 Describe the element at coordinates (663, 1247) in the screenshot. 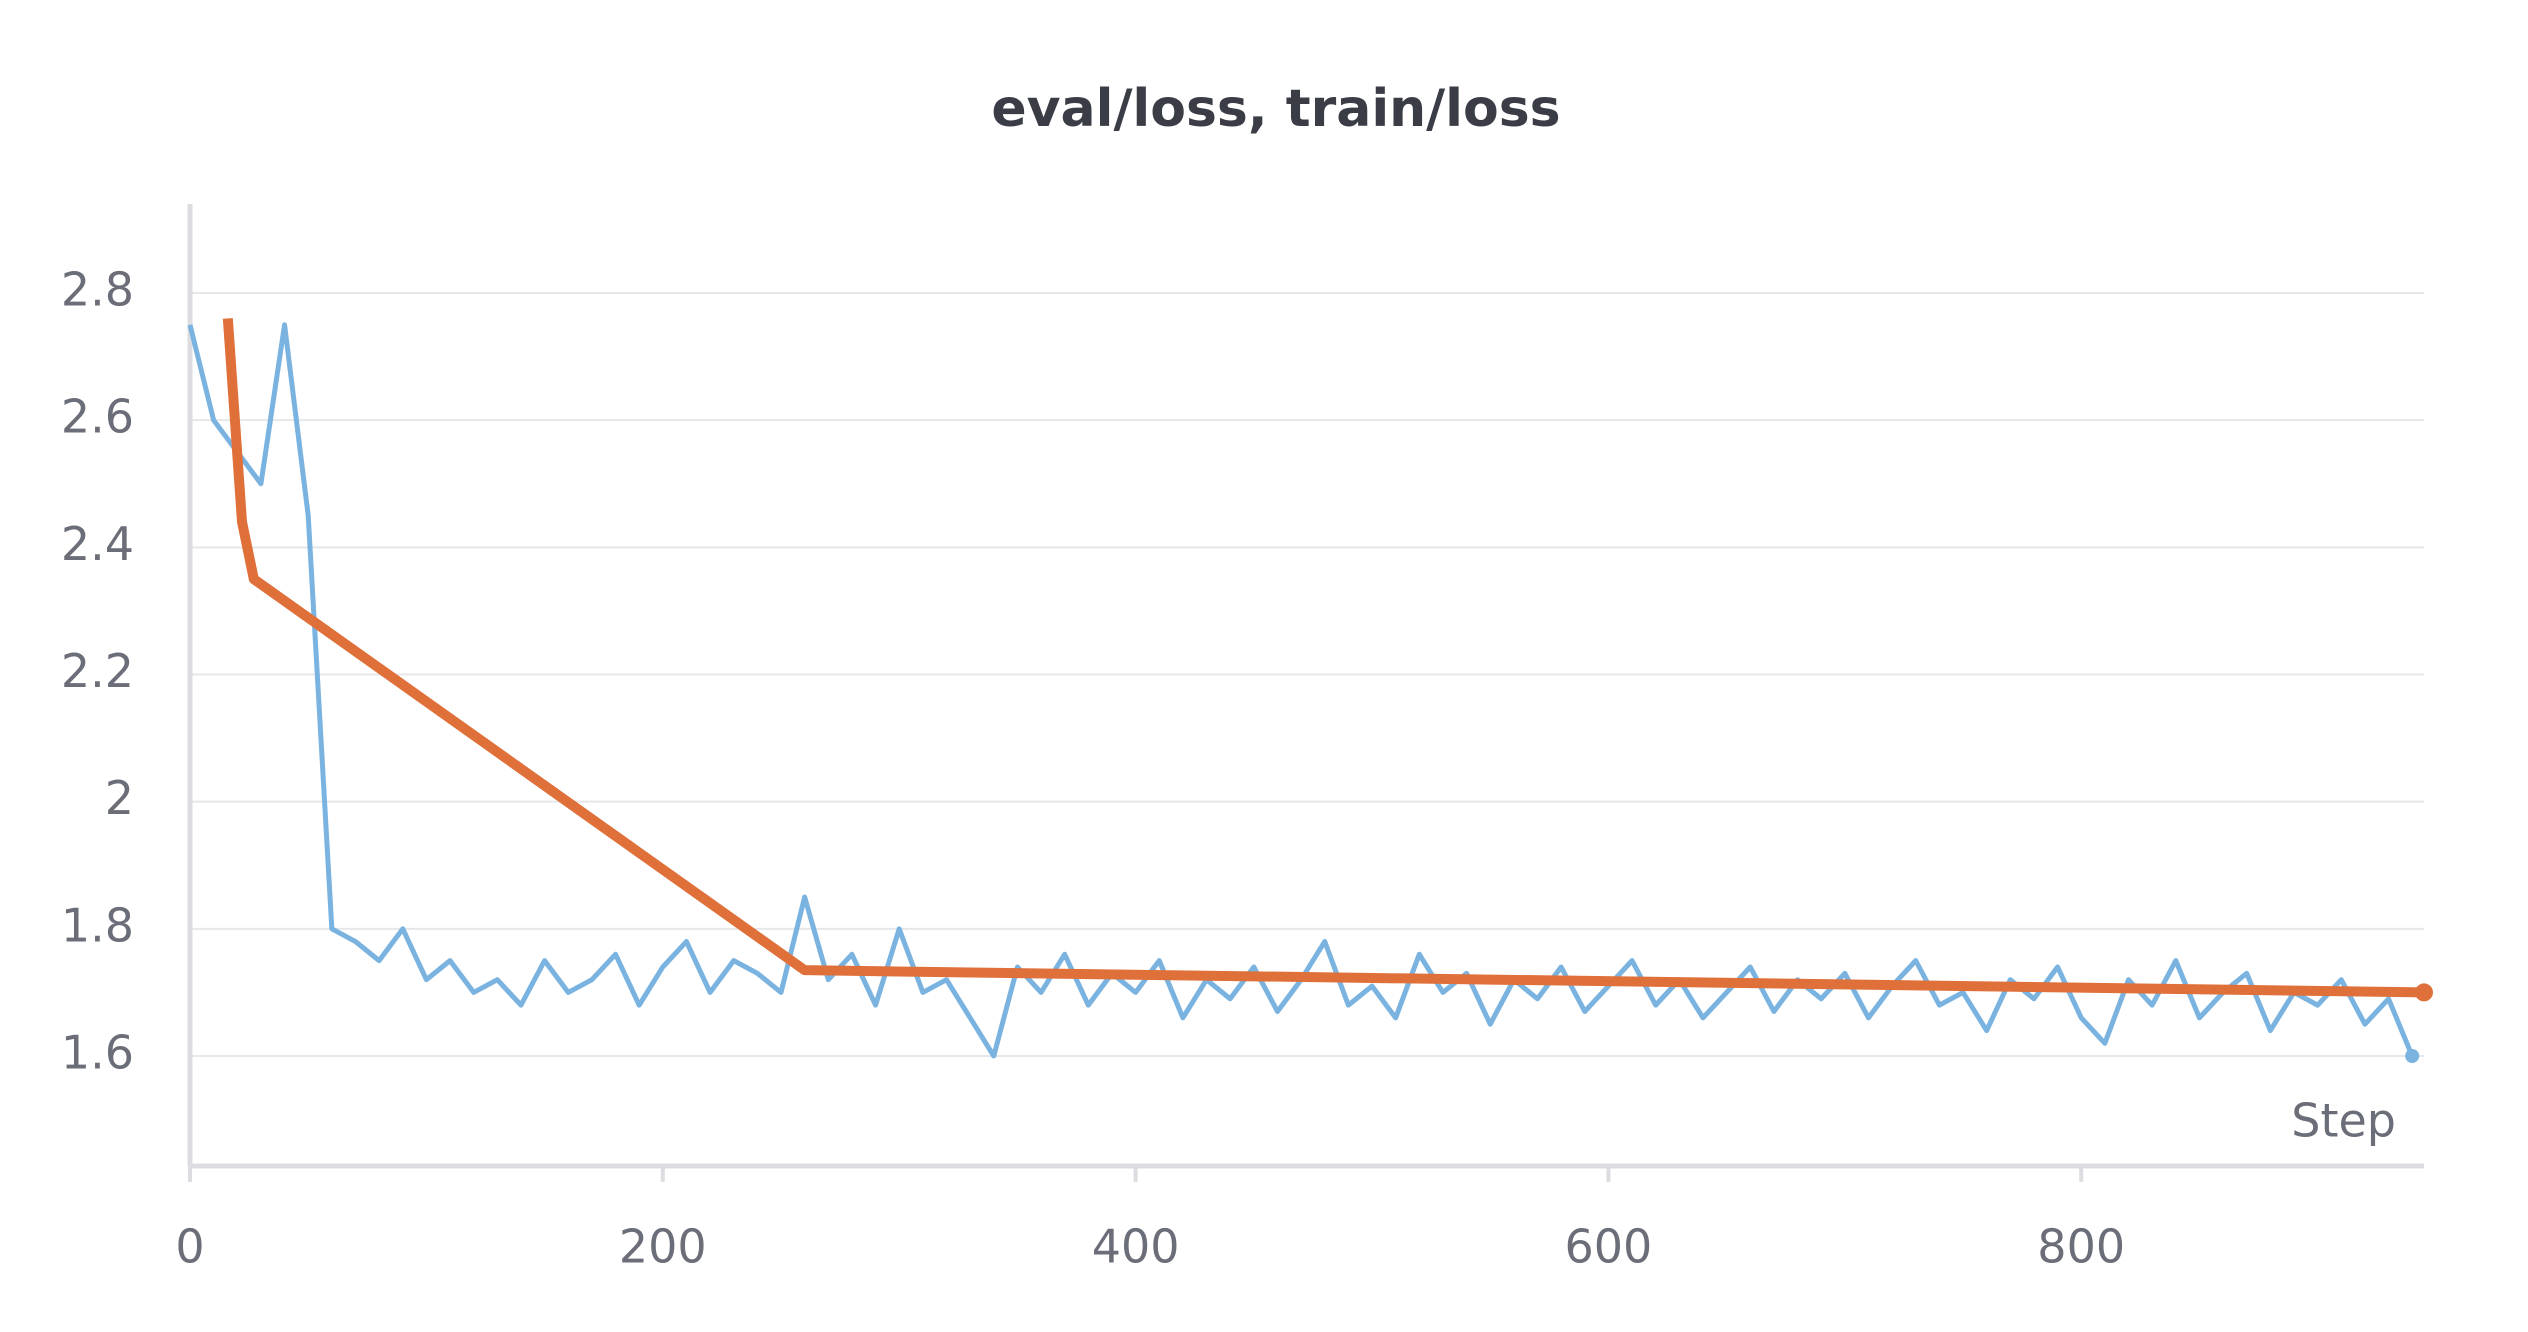

I see `x-tick-label: 200` at that location.